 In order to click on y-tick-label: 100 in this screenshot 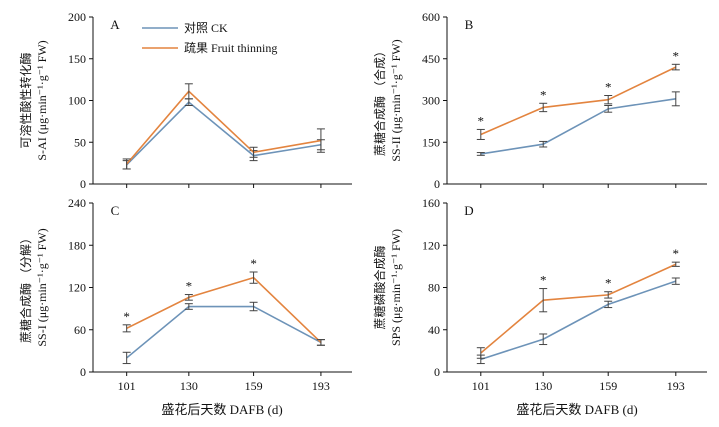, I will do `click(77, 101)`.